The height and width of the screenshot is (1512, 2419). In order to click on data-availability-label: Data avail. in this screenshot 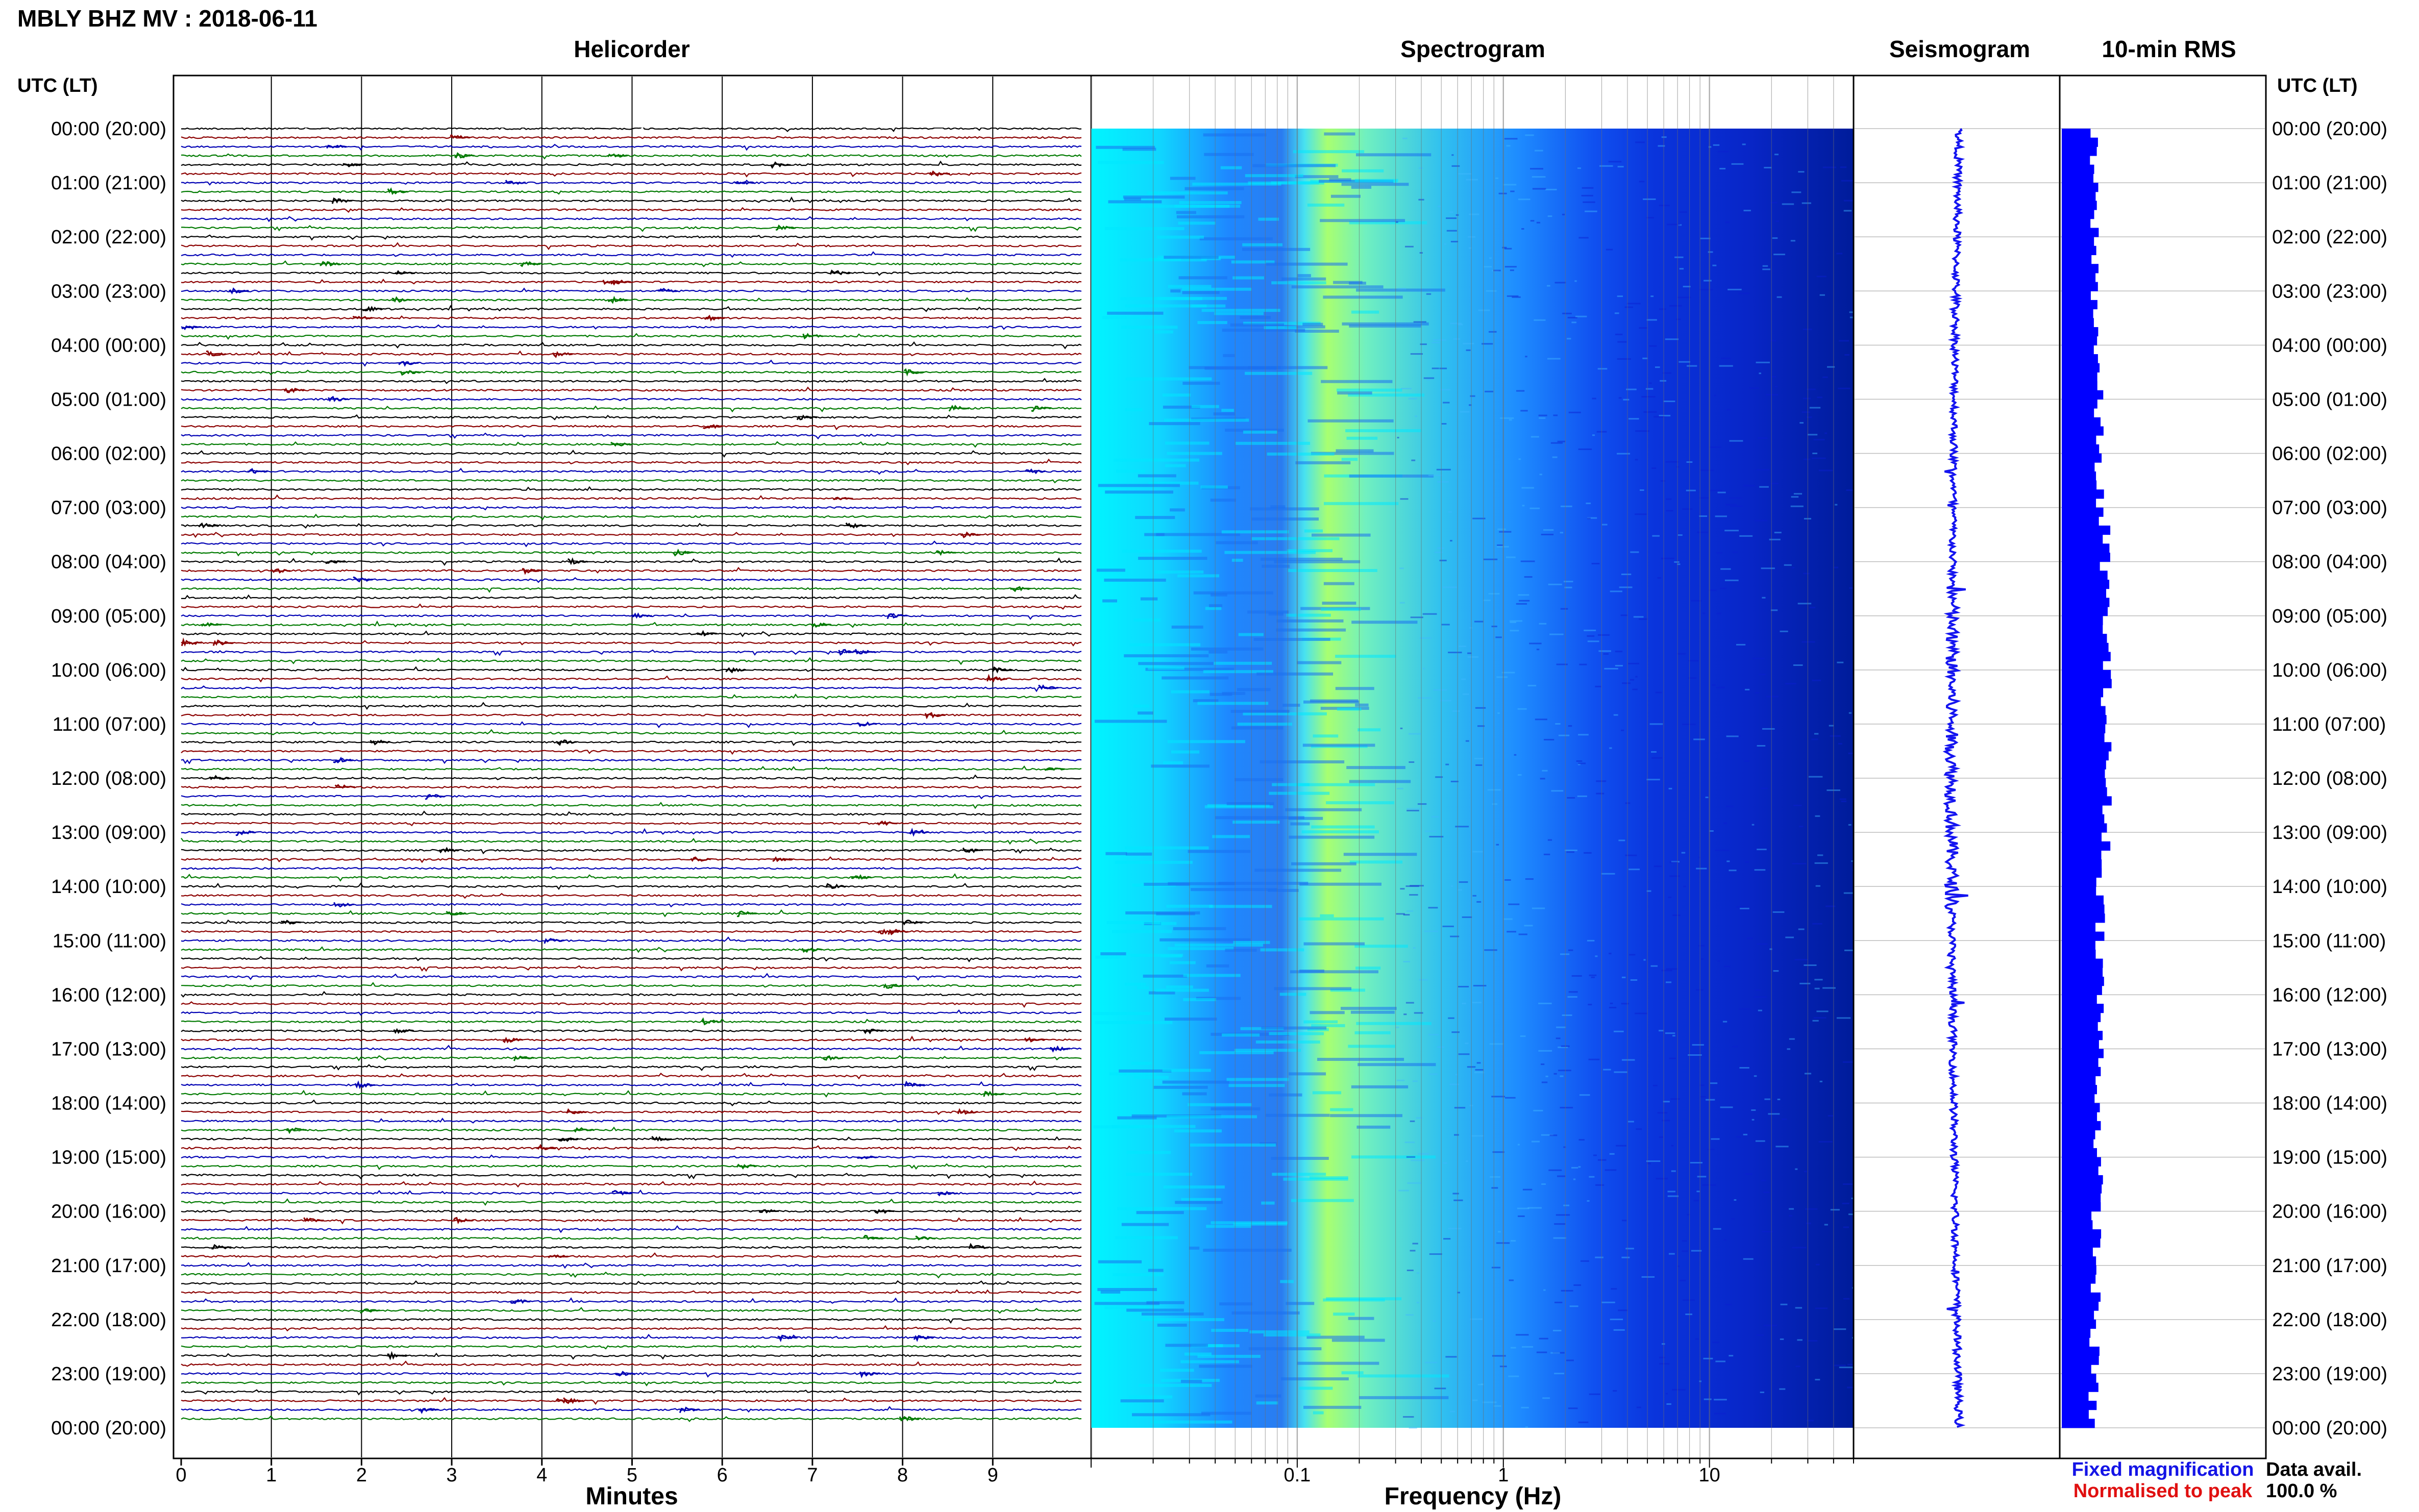, I will do `click(2314, 1469)`.